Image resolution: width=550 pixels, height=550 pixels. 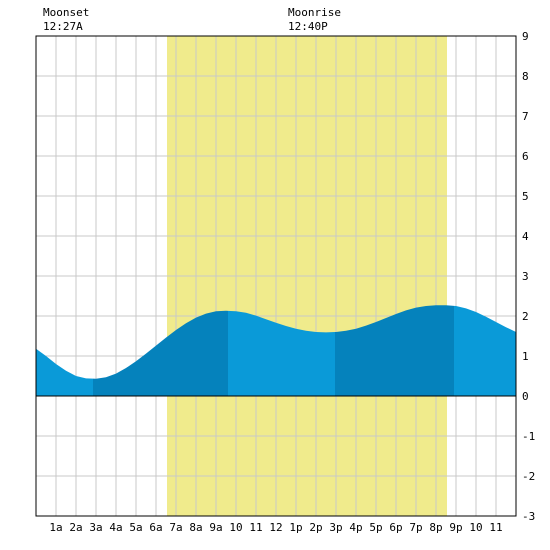 What do you see at coordinates (528, 436) in the screenshot?
I see `y-tick-label: -1` at bounding box center [528, 436].